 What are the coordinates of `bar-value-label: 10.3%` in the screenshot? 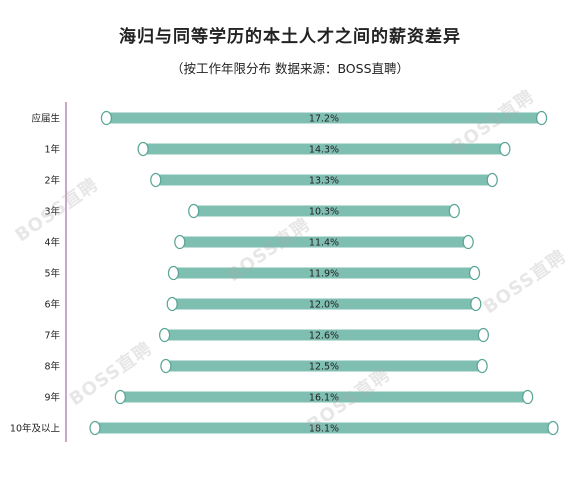 It's located at (324, 212).